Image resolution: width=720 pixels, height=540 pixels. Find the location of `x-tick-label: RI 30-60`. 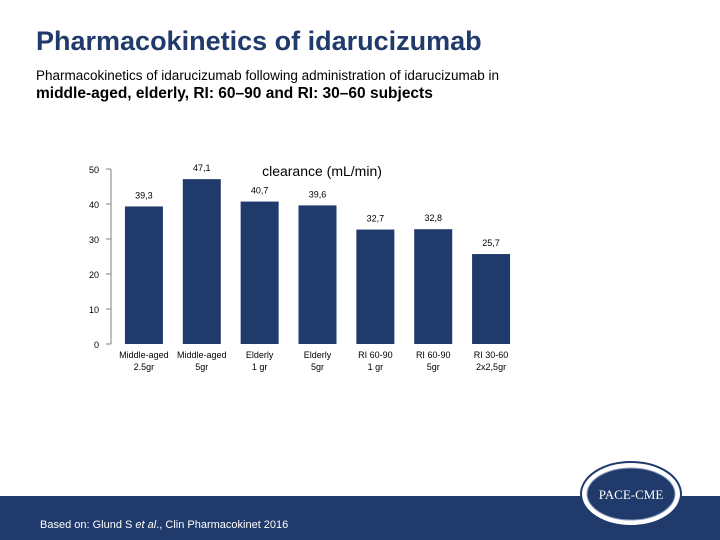

x-tick-label: RI 30-60 is located at coordinates (491, 355).